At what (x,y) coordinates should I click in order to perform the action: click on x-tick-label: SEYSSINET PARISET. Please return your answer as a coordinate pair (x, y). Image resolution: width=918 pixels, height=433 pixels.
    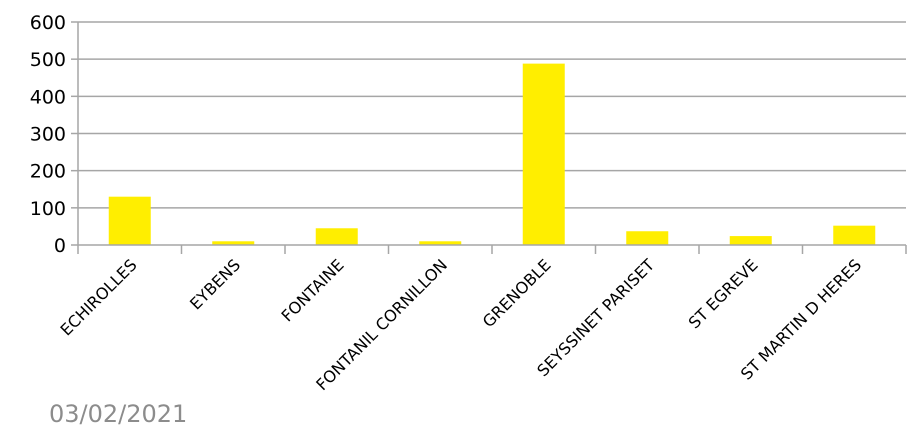
    Looking at the image, I should click on (595, 317).